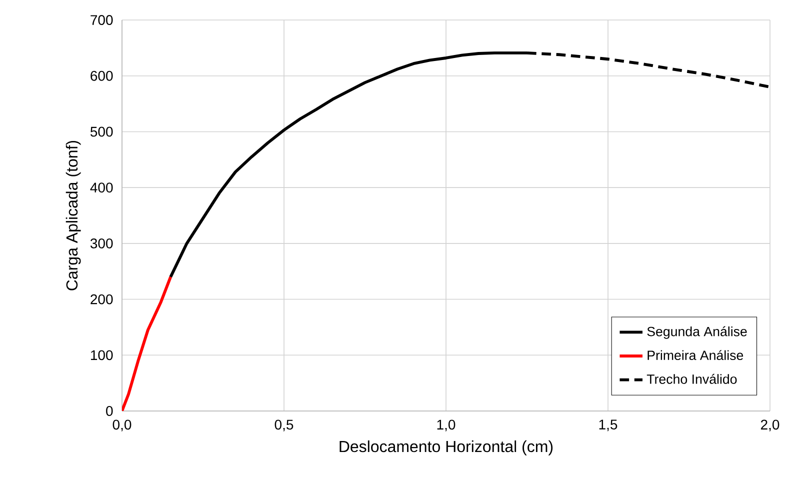 This screenshot has height=492, width=794. What do you see at coordinates (101, 75) in the screenshot?
I see `y-tick-label: 600` at bounding box center [101, 75].